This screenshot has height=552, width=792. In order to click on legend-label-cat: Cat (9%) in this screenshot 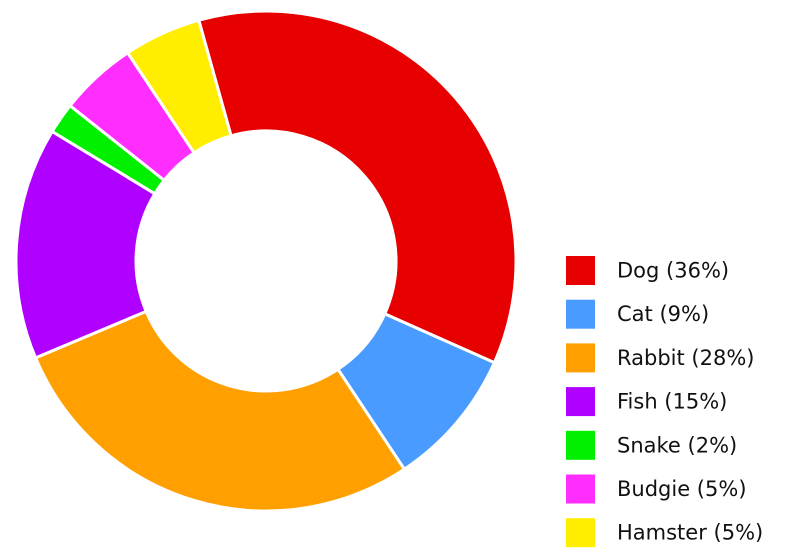, I will do `click(663, 314)`.